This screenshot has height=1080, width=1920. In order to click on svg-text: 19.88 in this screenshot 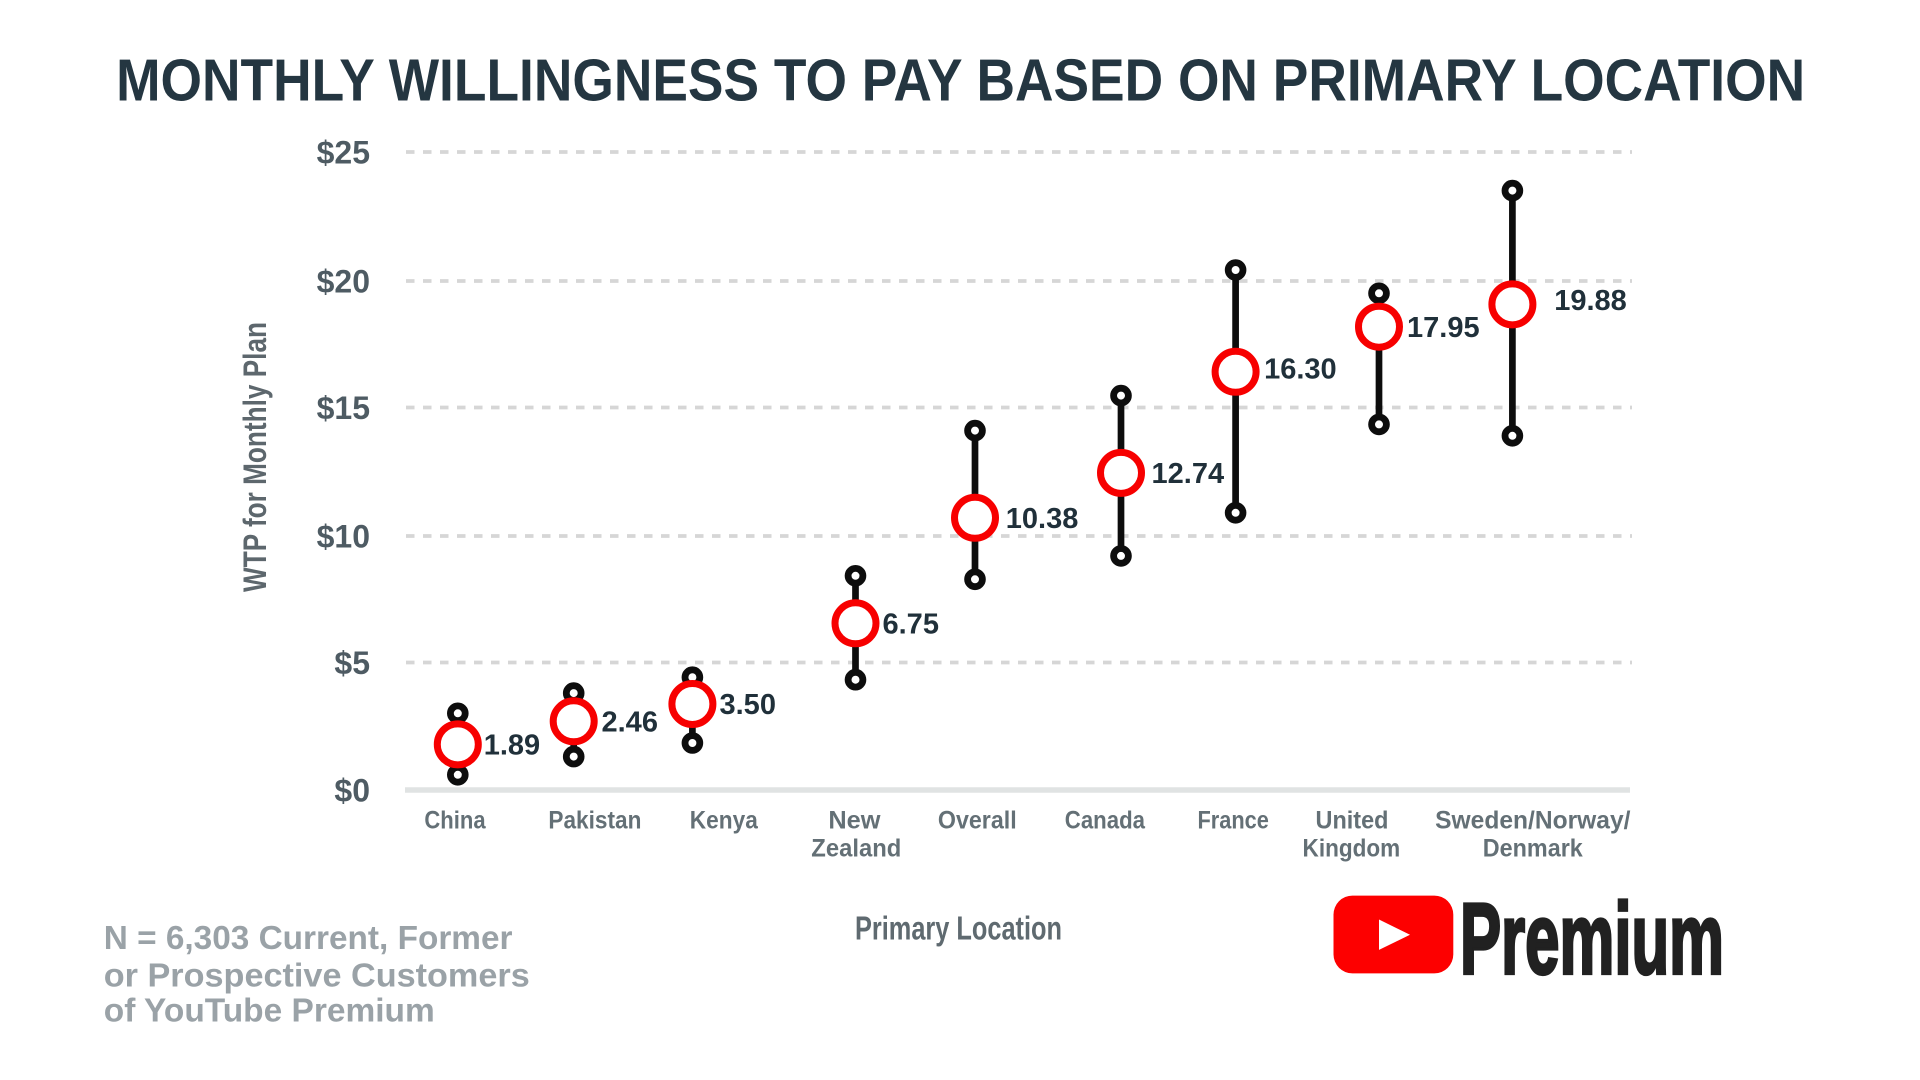, I will do `click(1590, 301)`.